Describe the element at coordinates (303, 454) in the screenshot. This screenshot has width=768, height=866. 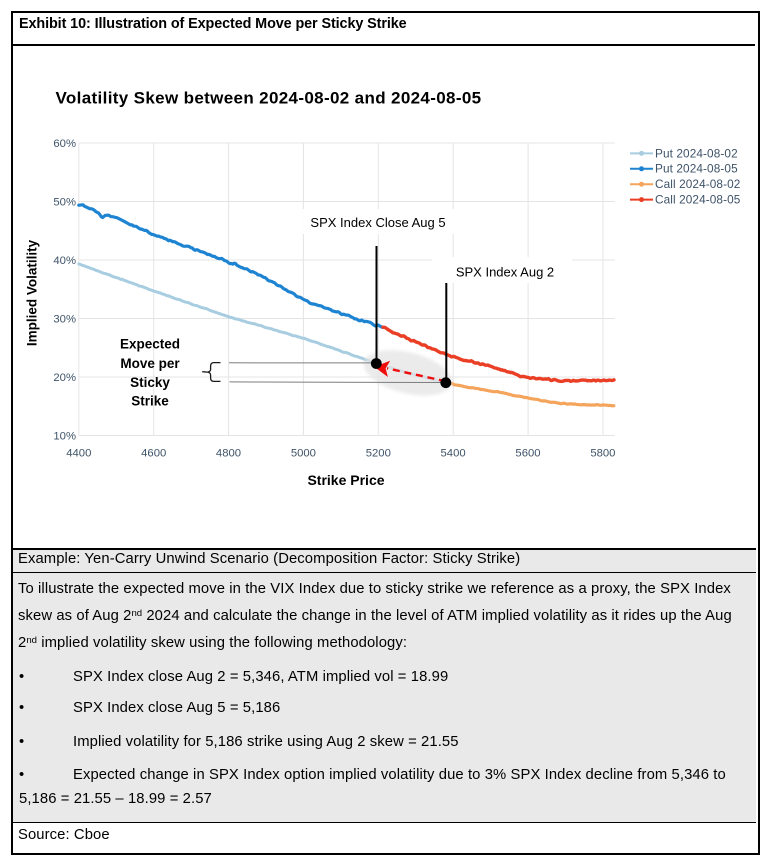
I see `svg-text: 5000` at that location.